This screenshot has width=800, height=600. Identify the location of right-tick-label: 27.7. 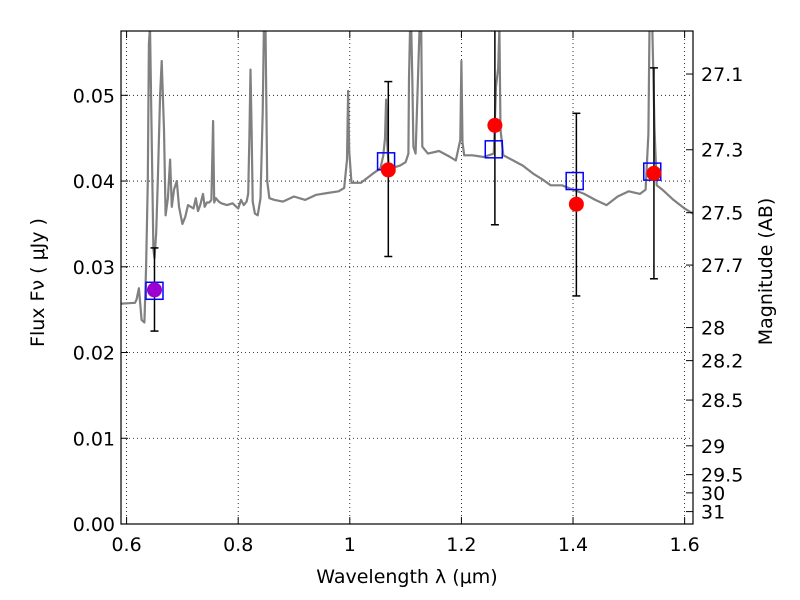
(722, 266).